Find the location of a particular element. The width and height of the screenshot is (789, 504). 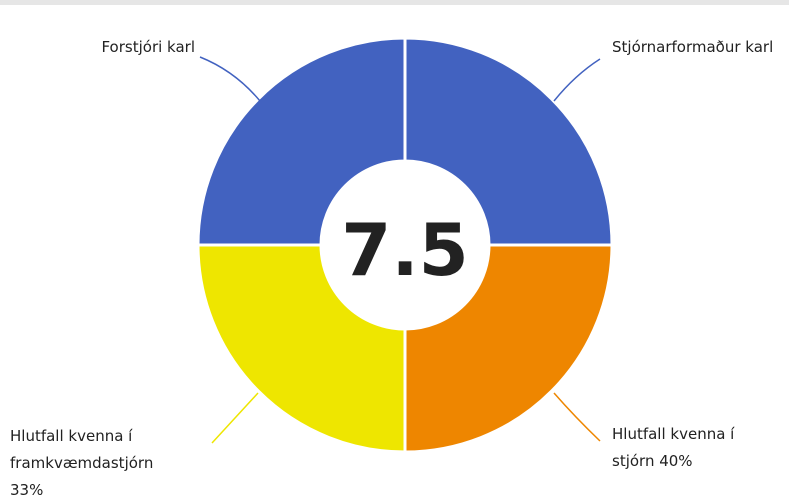

slice-label: Forstjóri karl is located at coordinates (148, 47).